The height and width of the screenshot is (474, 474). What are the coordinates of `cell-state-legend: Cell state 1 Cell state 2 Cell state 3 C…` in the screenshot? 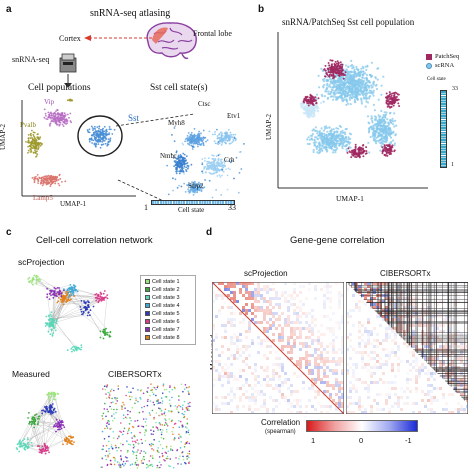 It's located at (168, 310).